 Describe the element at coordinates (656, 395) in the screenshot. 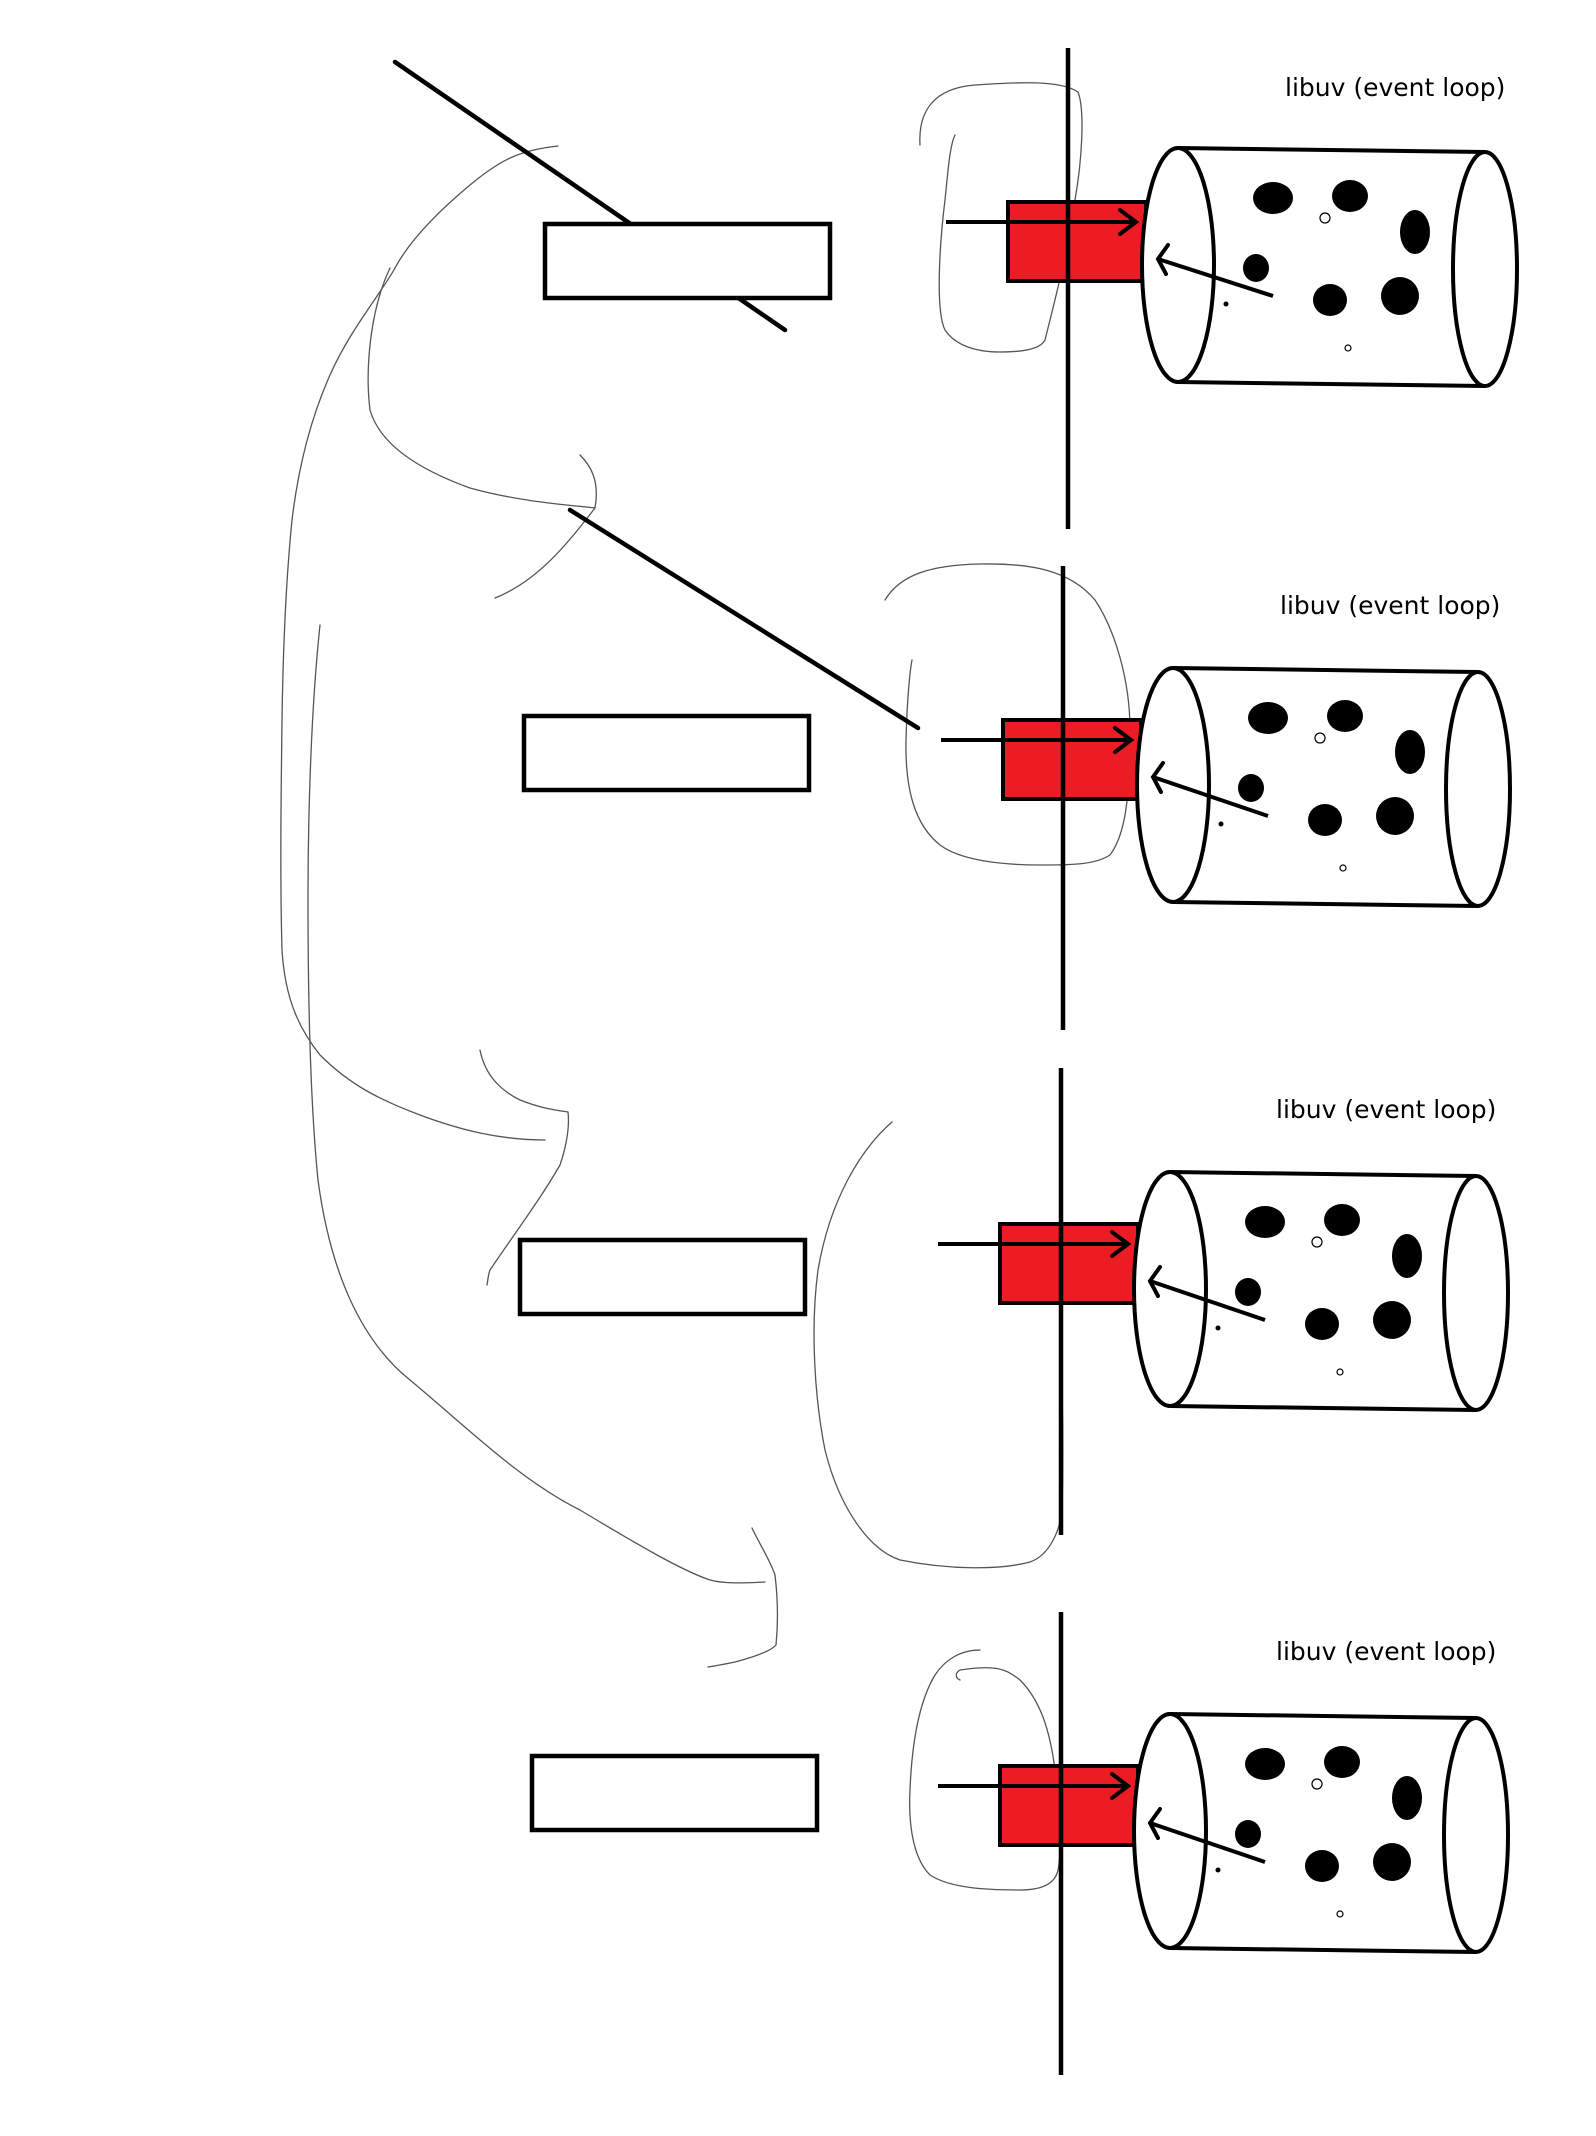

I see `diagonal-lines` at that location.